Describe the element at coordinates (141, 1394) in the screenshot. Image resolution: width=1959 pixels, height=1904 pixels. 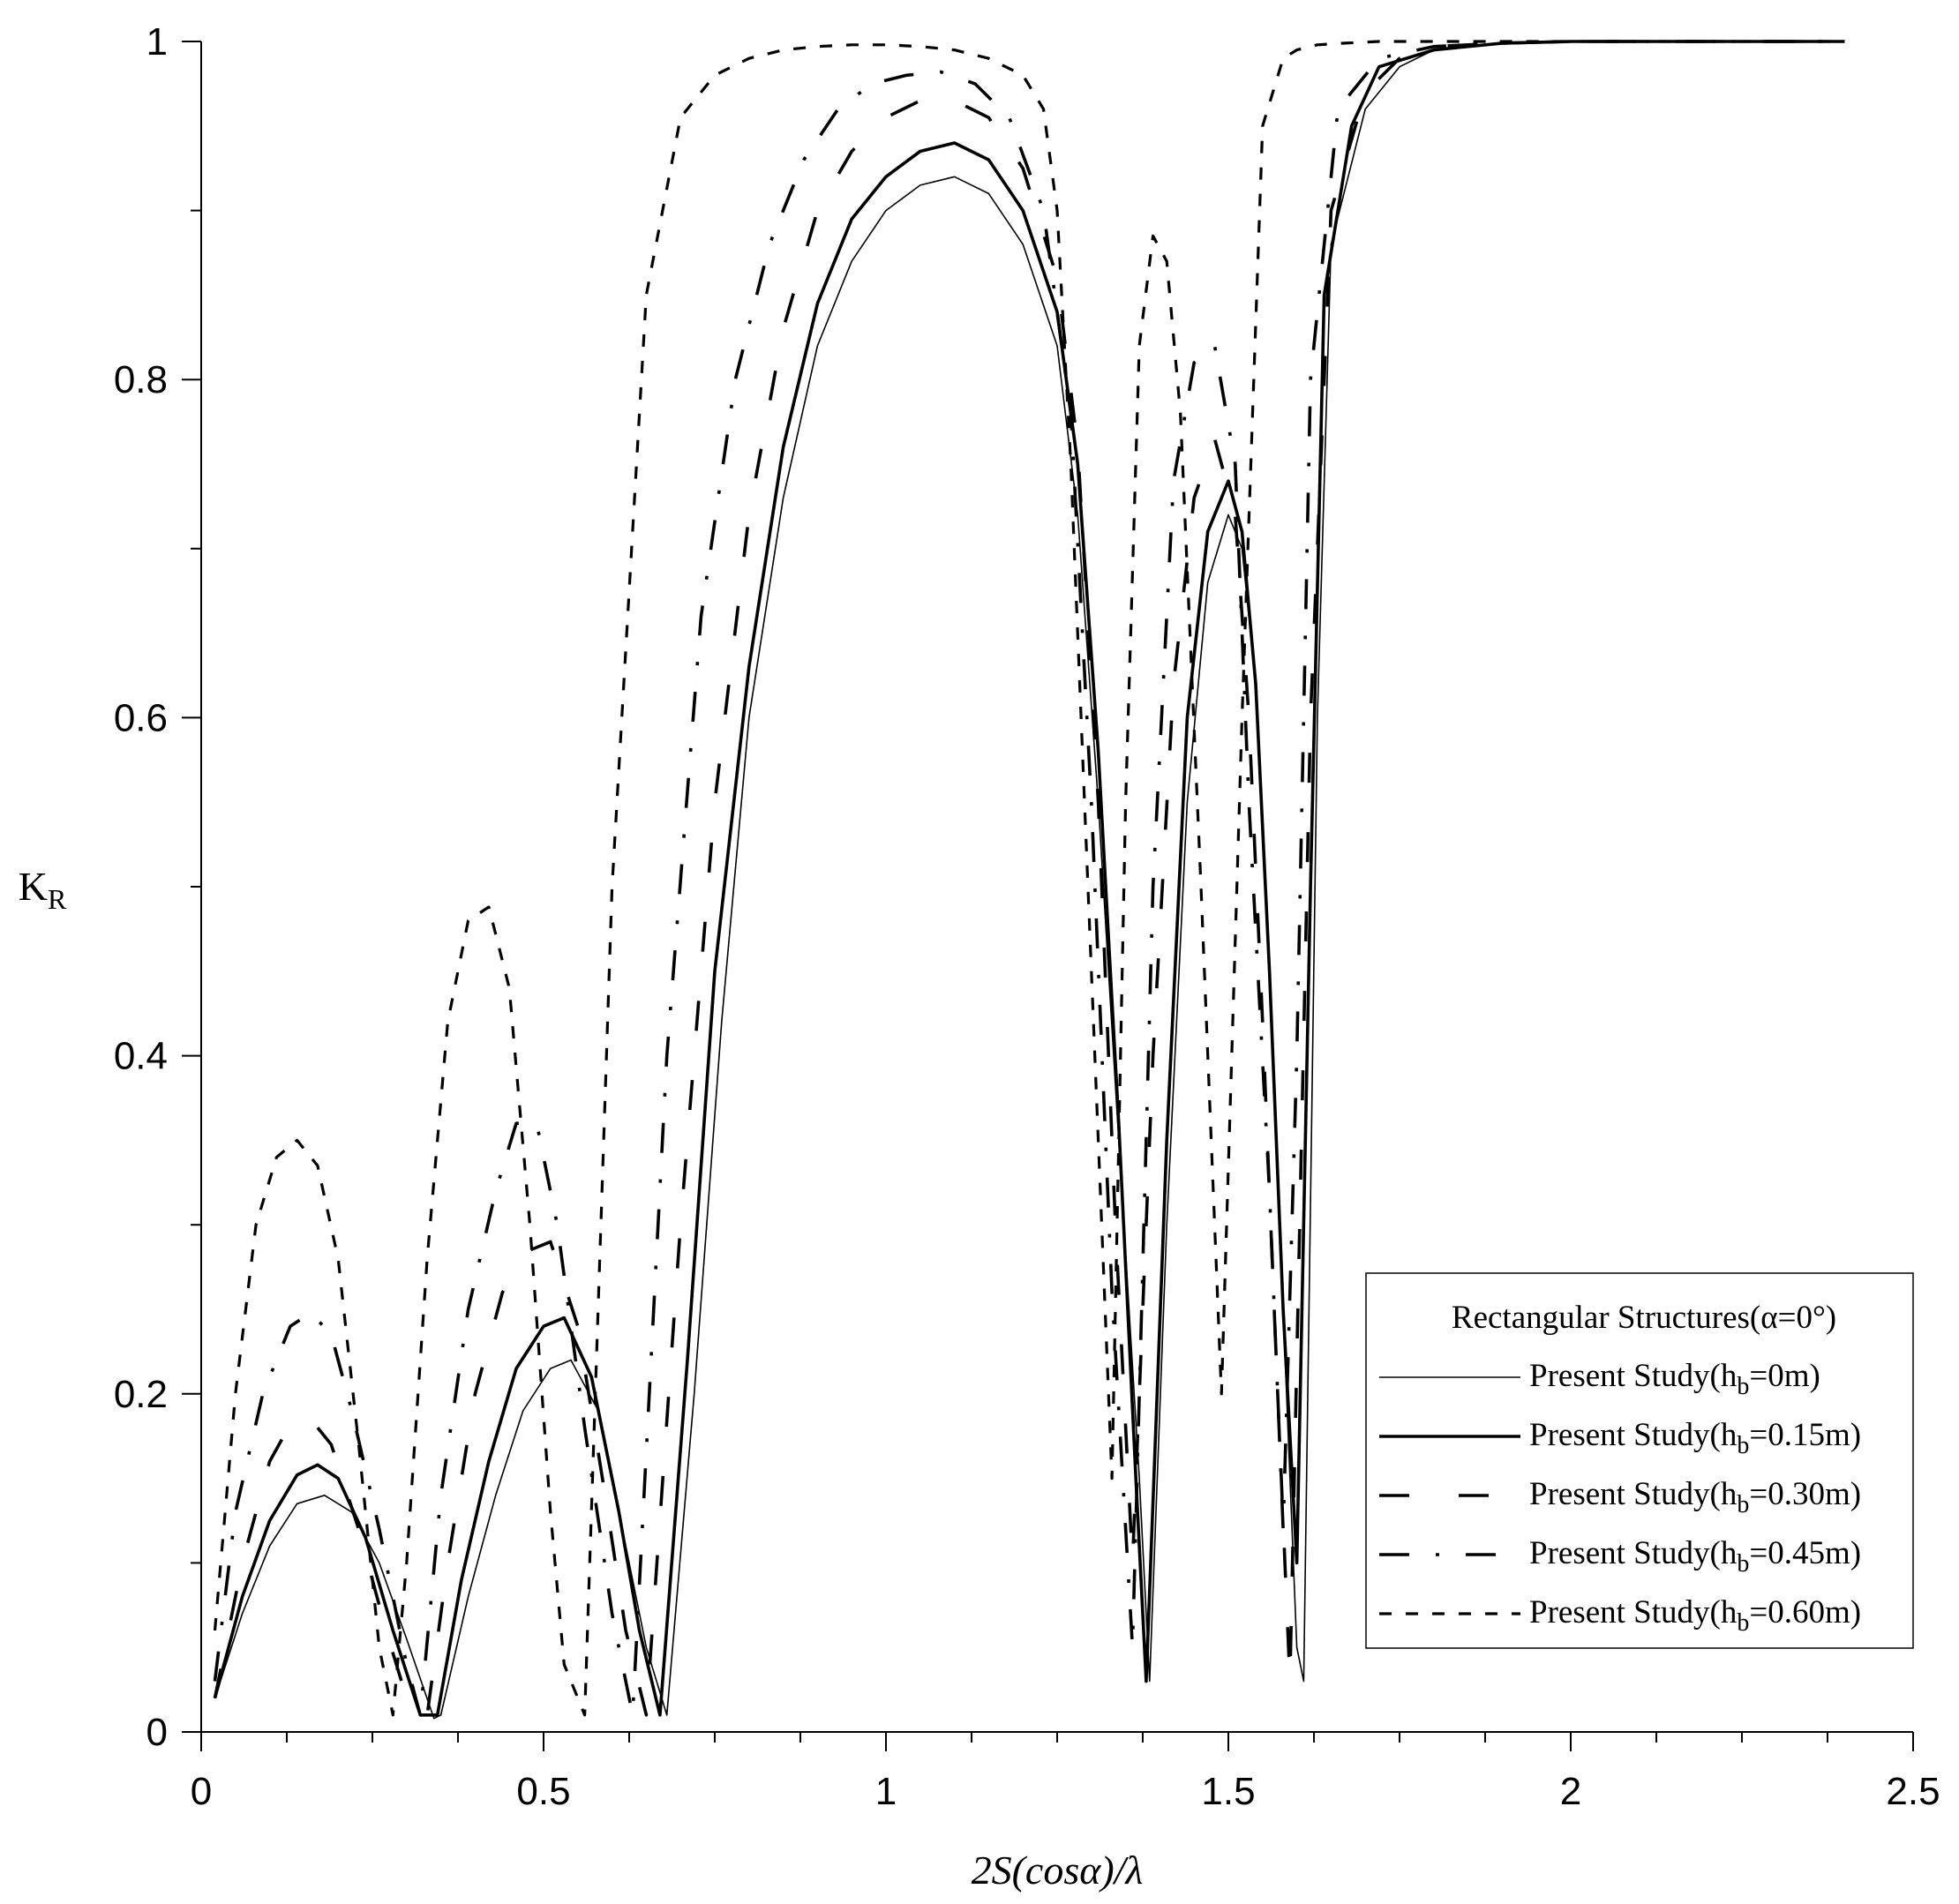
I see `y-tick-label: 0.2` at that location.